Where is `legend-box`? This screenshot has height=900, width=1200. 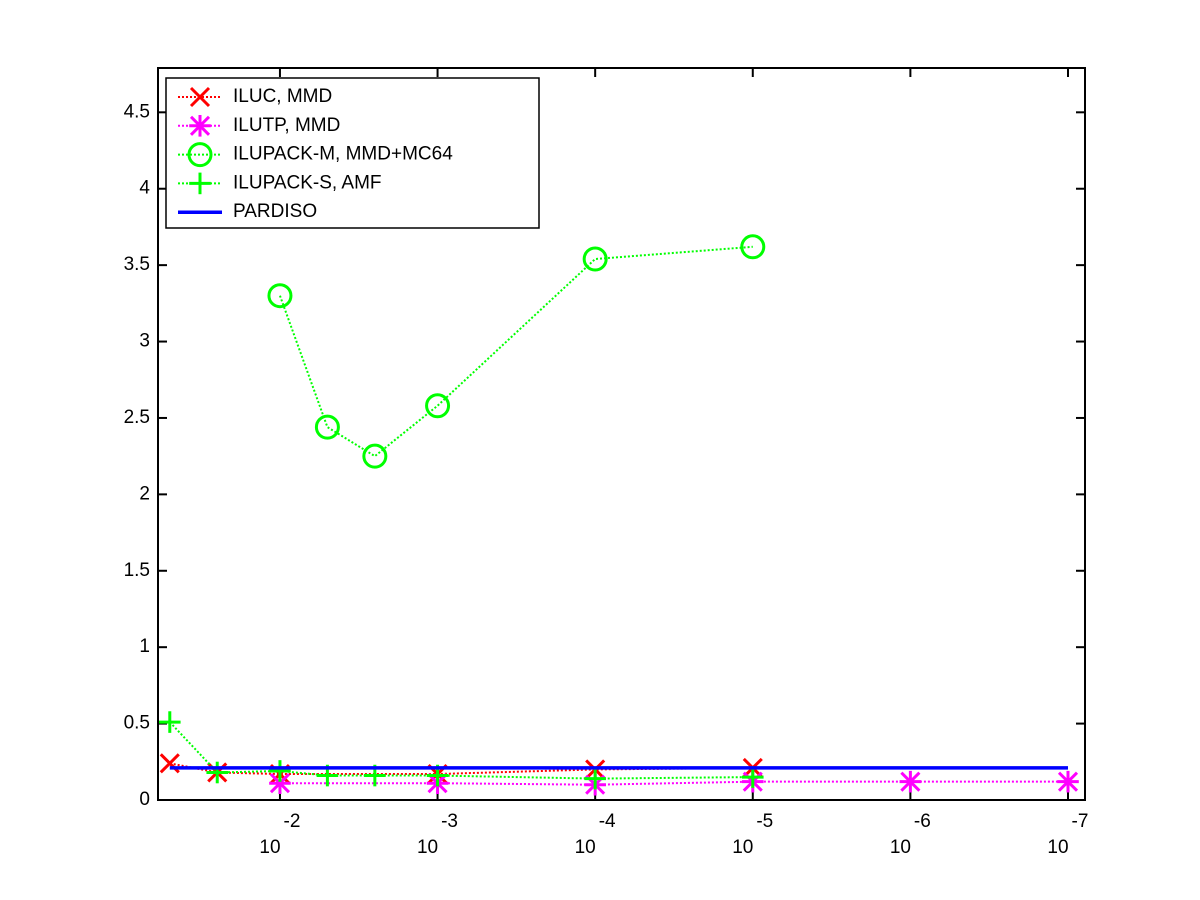 legend-box is located at coordinates (352, 153).